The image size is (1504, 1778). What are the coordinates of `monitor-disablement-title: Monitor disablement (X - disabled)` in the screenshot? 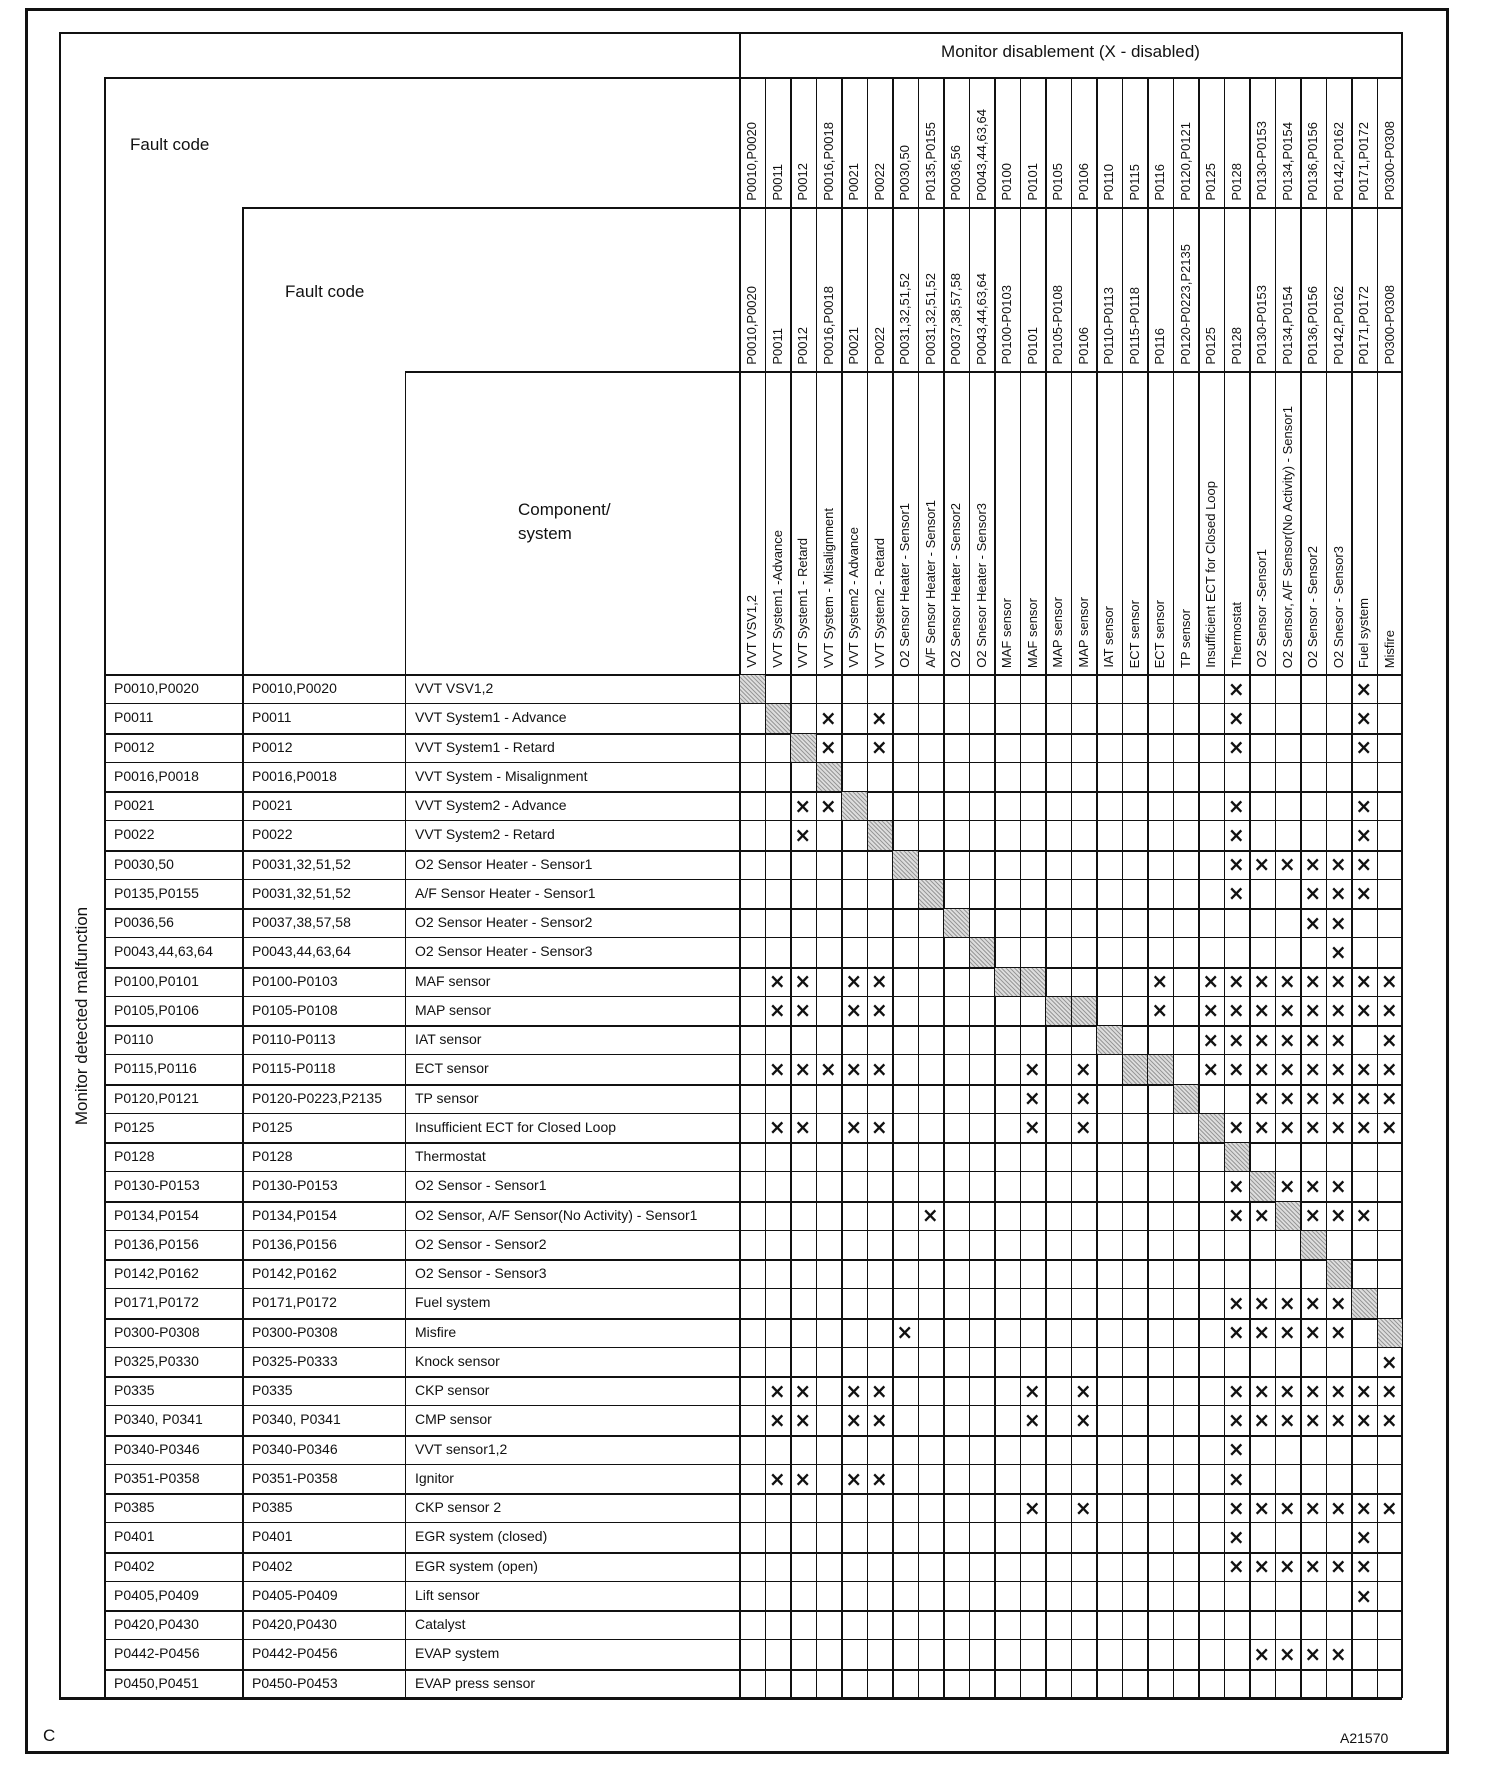 It's located at (1070, 51).